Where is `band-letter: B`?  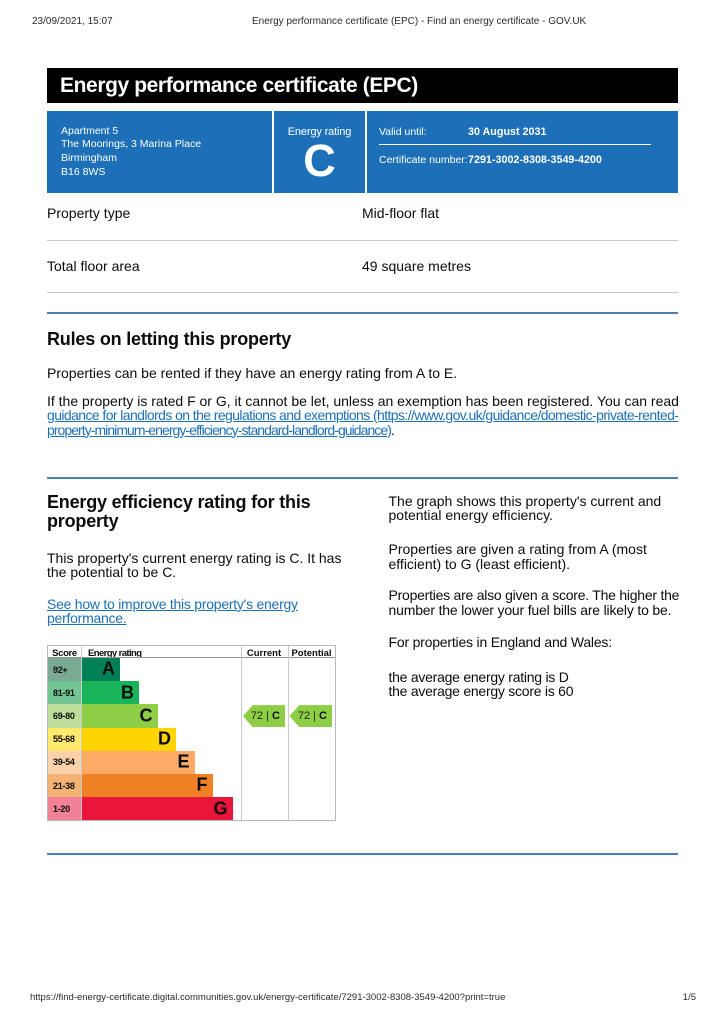 band-letter: B is located at coordinates (127, 692).